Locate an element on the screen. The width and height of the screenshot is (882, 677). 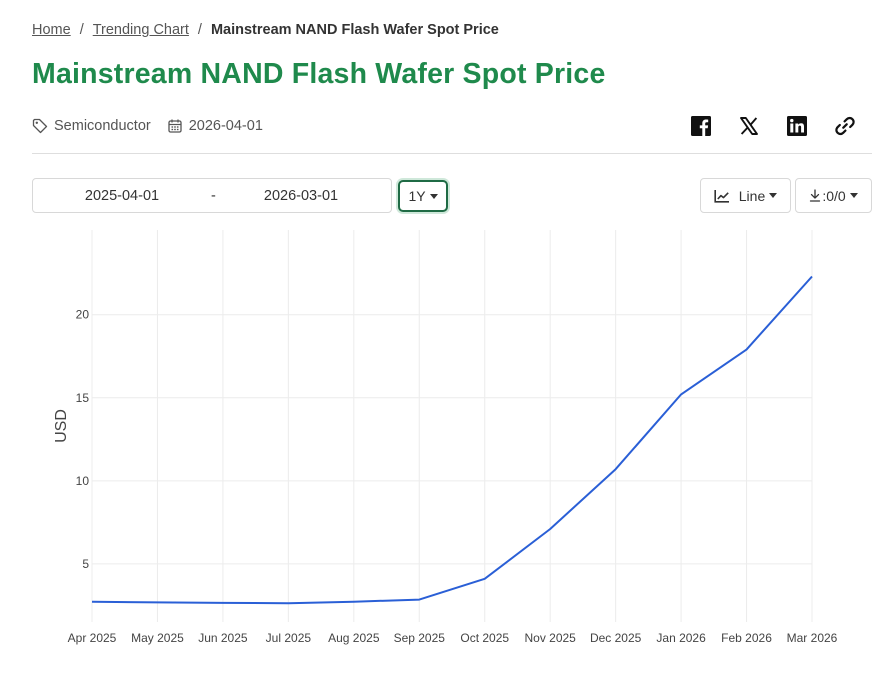
header-divider is located at coordinates (452, 153).